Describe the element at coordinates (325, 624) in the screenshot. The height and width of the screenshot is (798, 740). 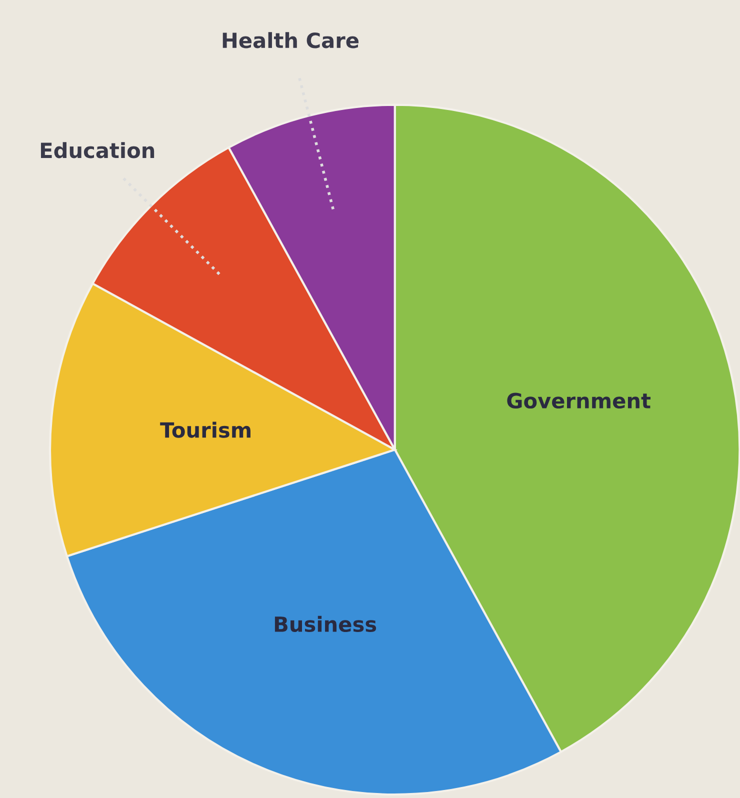
I see `slice-label: Business` at that location.